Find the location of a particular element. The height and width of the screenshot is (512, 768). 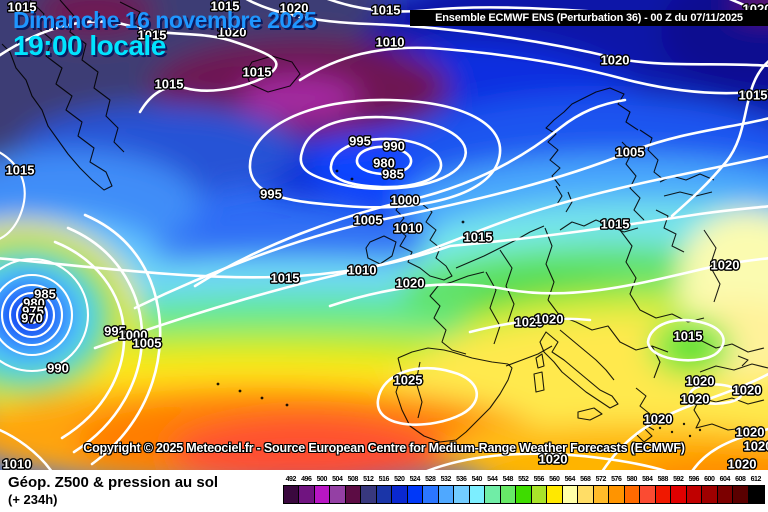

product-title: Géop. Z500 & pression au sol is located at coordinates (113, 482).